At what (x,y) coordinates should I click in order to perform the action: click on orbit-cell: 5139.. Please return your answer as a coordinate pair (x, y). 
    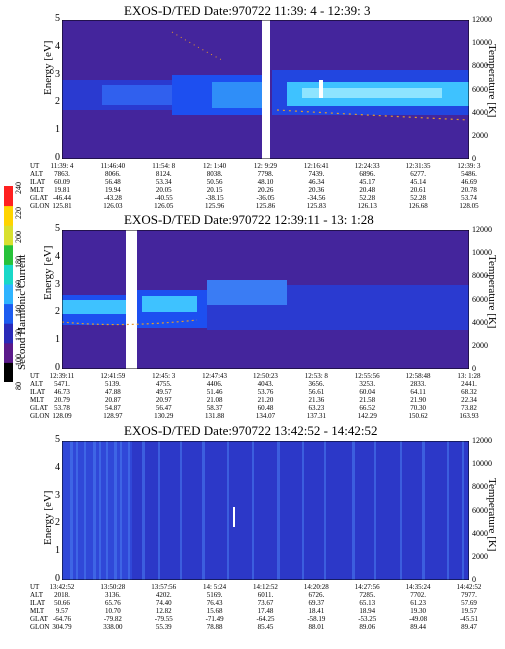
    Looking at the image, I should click on (113, 384).